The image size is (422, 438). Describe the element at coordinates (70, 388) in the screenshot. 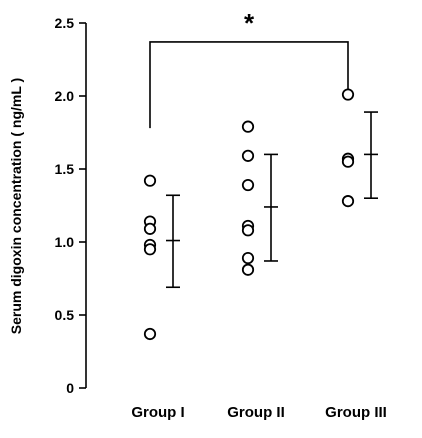

I see `y-tick-label: 0` at that location.